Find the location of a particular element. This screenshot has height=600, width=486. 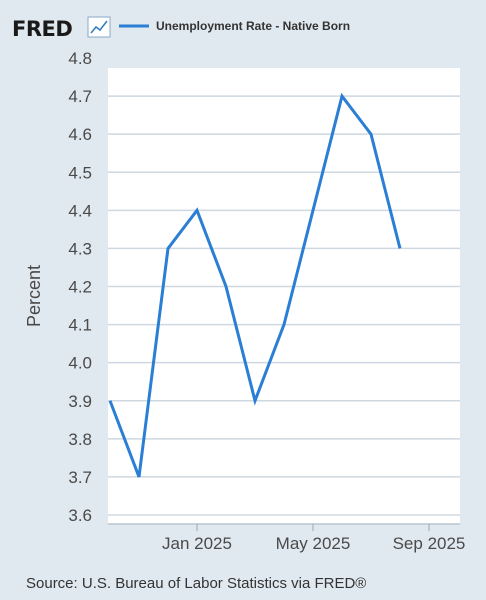

x-tick-label: Sep 2025 is located at coordinates (429, 543).